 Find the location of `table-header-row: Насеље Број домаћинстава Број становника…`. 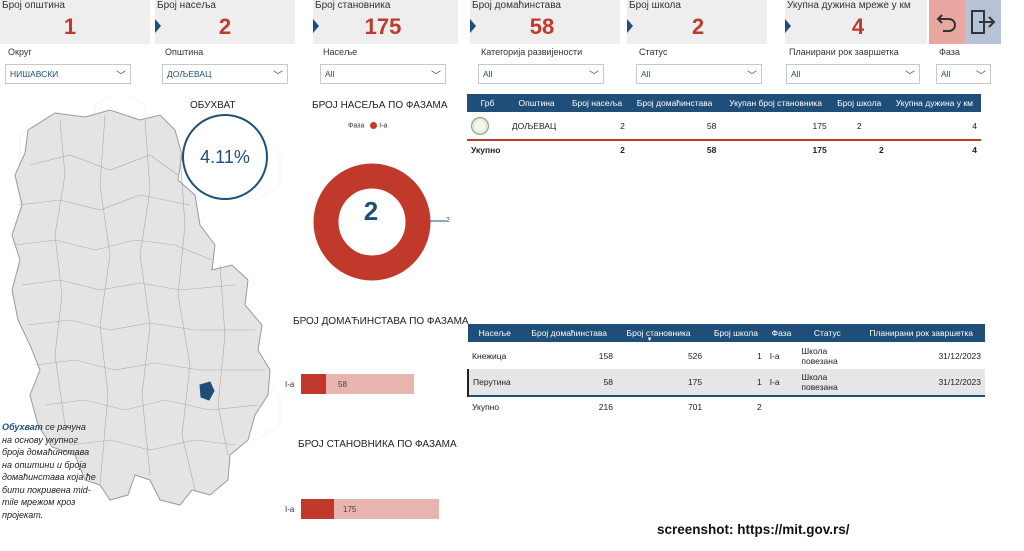

table-header-row: Насеље Број домаћинстава Број становника… is located at coordinates (726, 333).